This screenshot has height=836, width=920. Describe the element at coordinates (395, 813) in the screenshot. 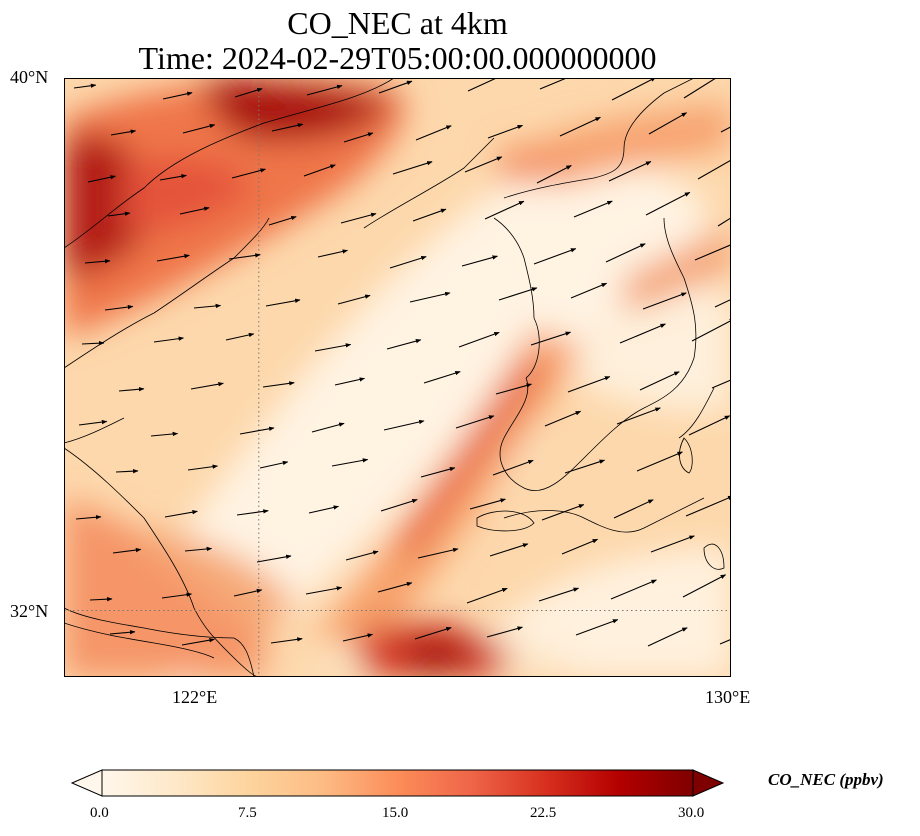

I see `colorbar-tick-2: 15.0` at that location.